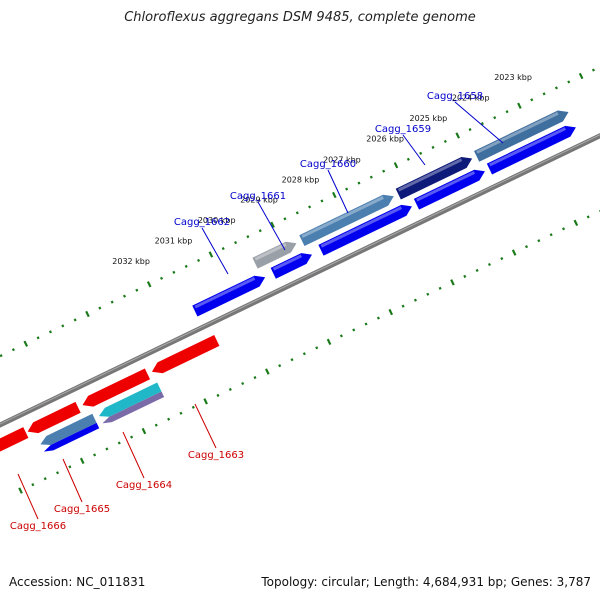 This screenshot has width=600, height=600. What do you see at coordinates (385, 139) in the screenshot?
I see `kbp-tick-label: 2026 kbp` at bounding box center [385, 139].